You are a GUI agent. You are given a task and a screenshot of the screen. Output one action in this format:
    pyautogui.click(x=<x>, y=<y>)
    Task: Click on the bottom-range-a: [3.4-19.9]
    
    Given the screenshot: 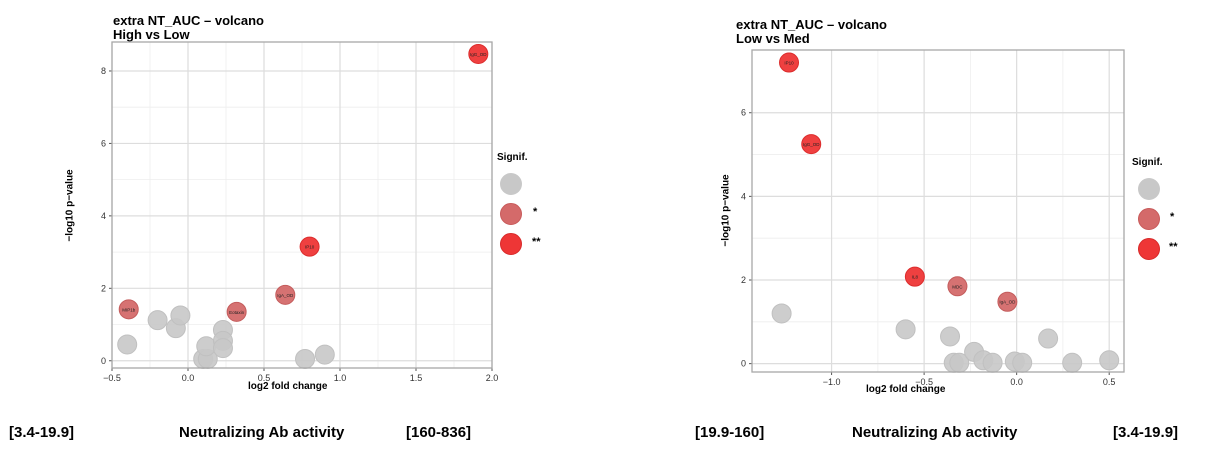 What is the action you would take?
    pyautogui.click(x=42, y=432)
    